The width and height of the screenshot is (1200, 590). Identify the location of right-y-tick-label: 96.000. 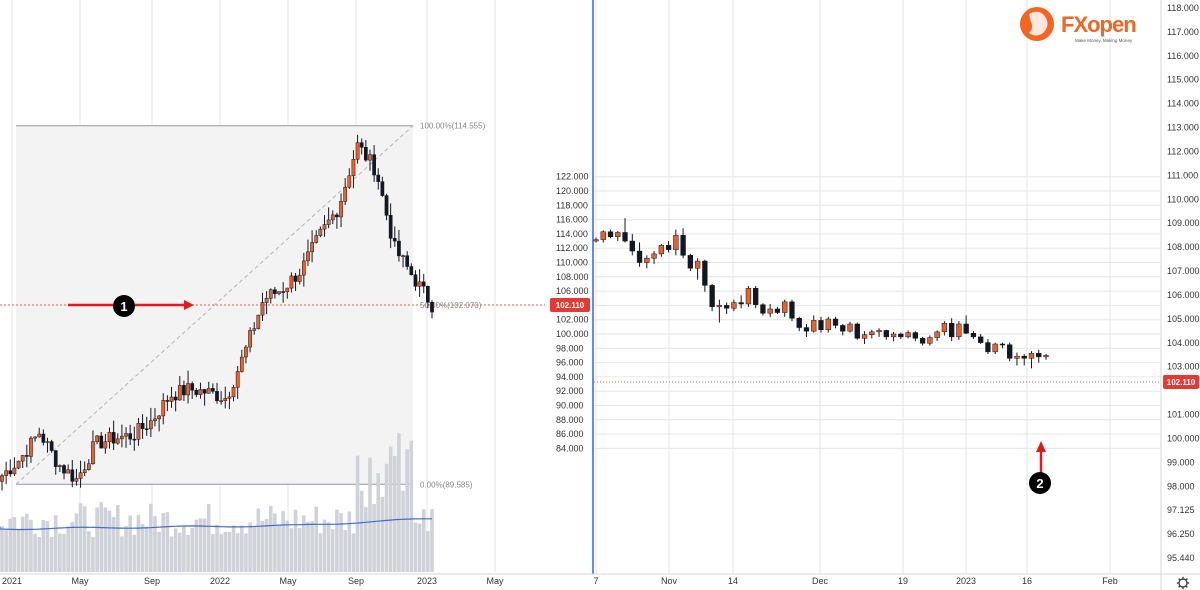
(570, 363).